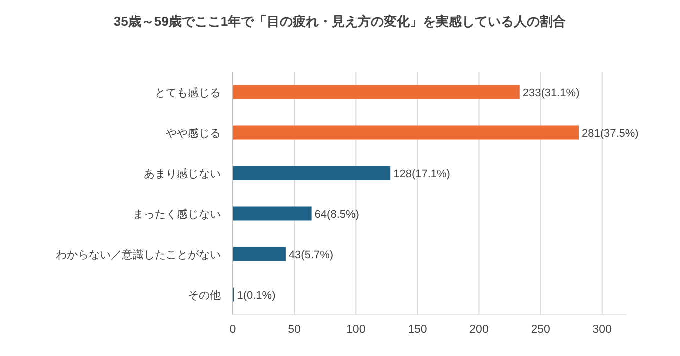 Image resolution: width=680 pixels, height=356 pixels. What do you see at coordinates (256, 296) in the screenshot?
I see `data-label: 1(0.1%)` at bounding box center [256, 296].